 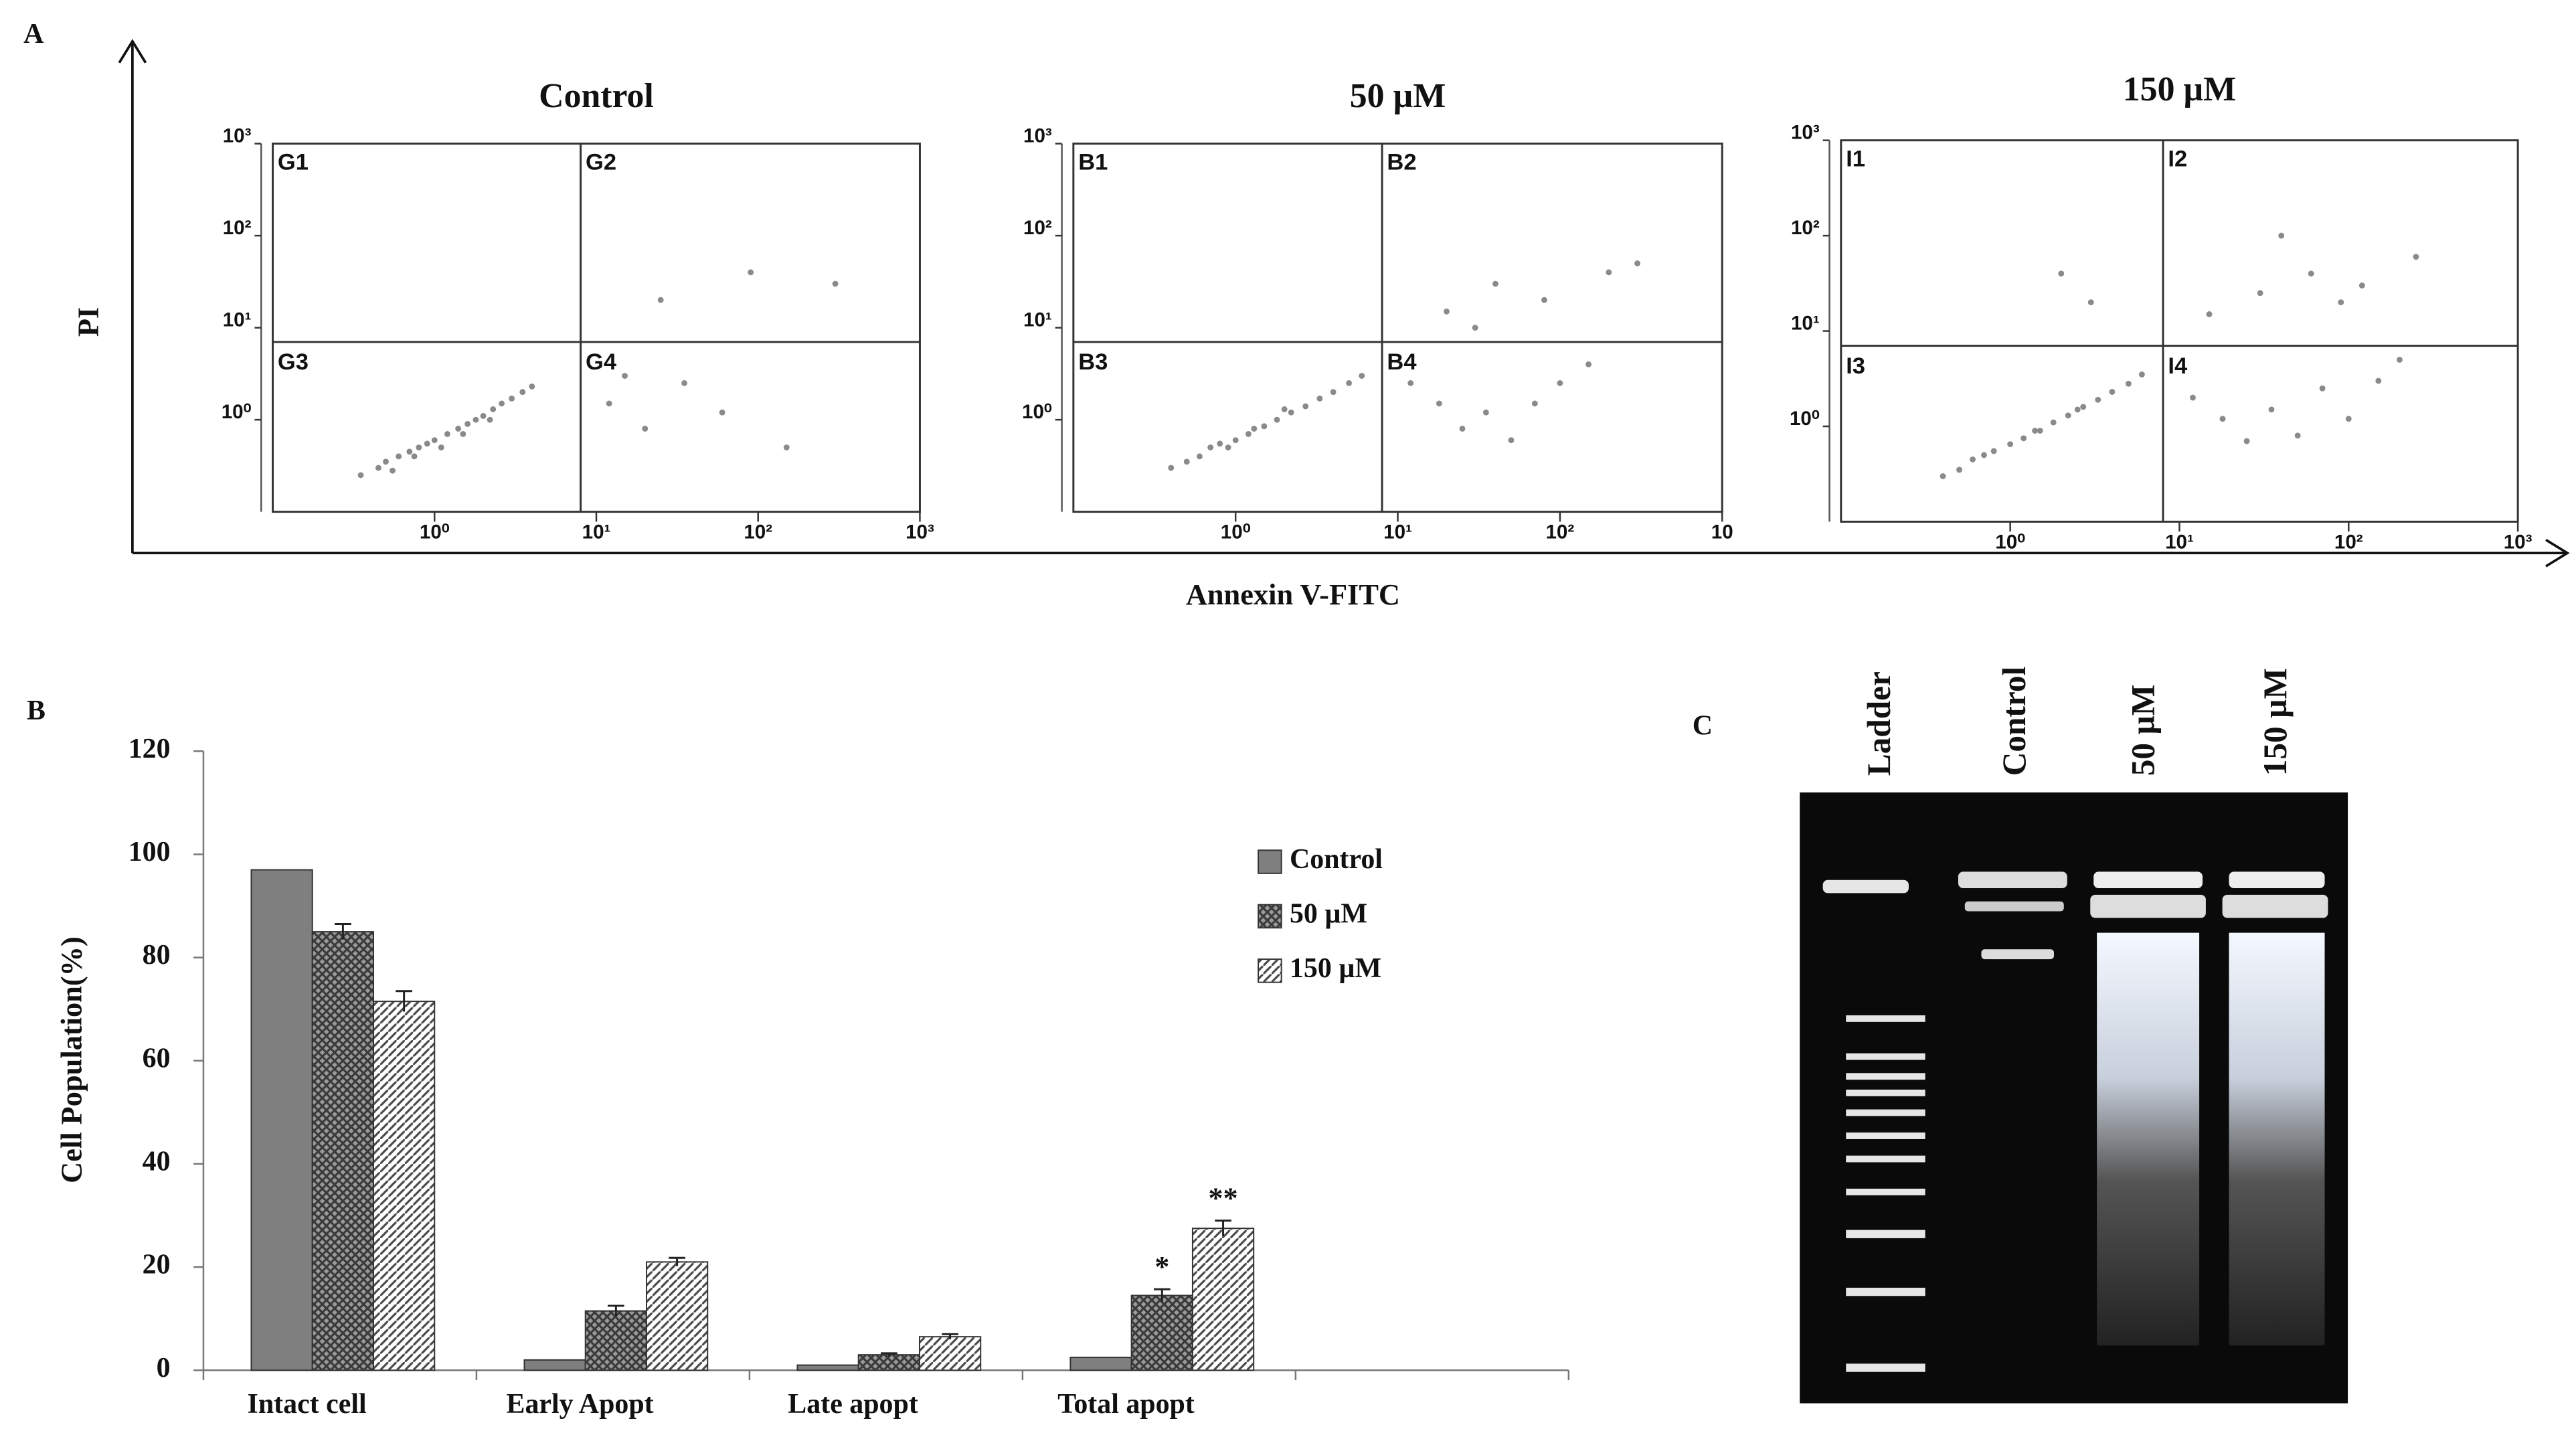 What do you see at coordinates (2074, 1098) in the screenshot?
I see `gel` at bounding box center [2074, 1098].